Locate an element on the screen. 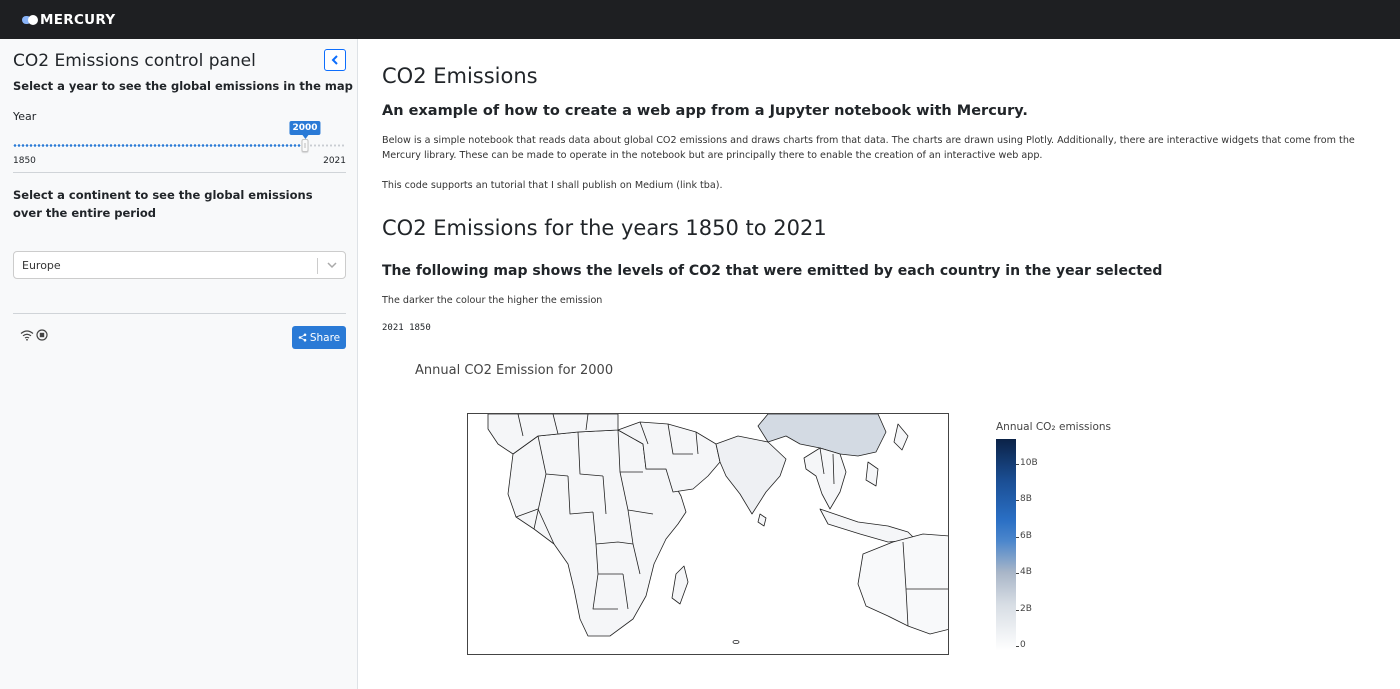  collapse-sidebar-button is located at coordinates (335, 60).